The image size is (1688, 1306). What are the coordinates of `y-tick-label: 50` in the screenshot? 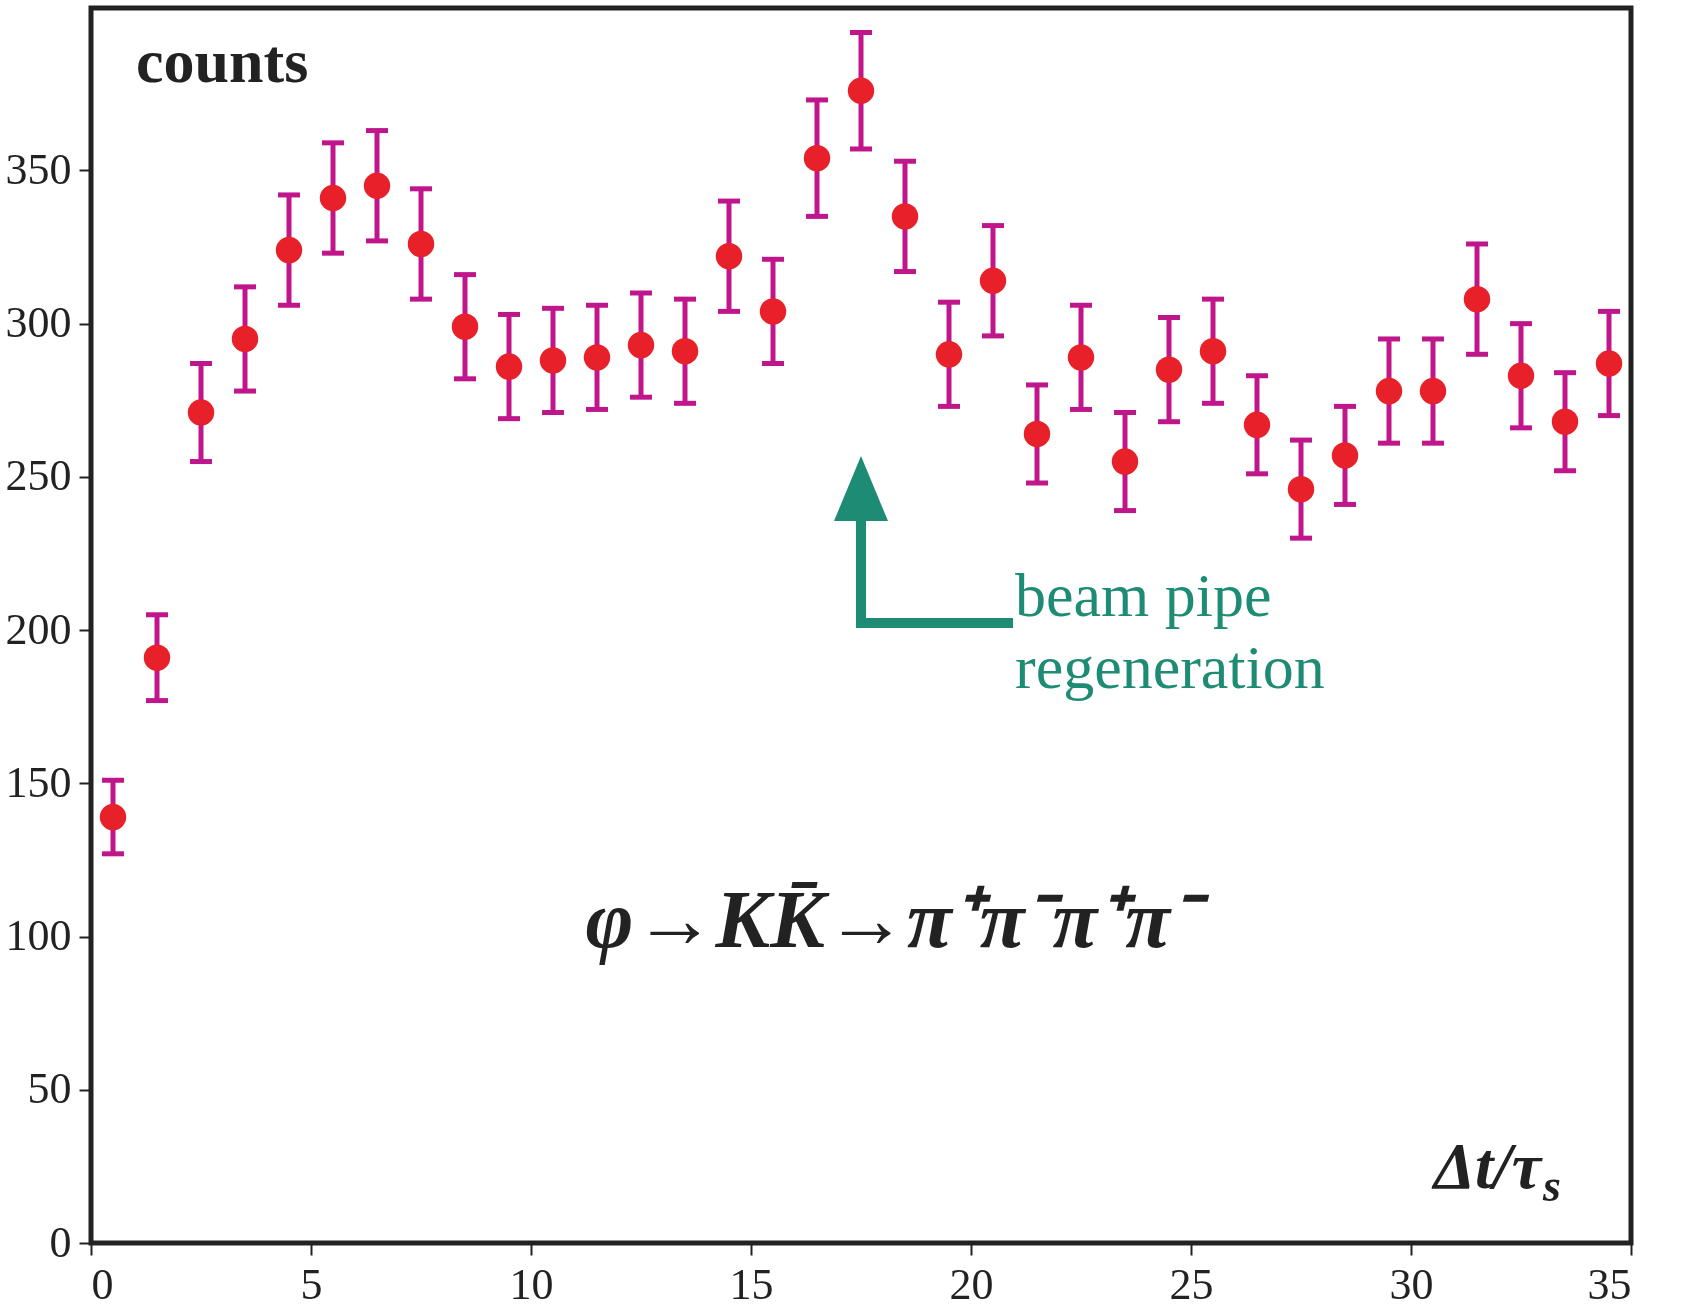 It's located at (49, 1089).